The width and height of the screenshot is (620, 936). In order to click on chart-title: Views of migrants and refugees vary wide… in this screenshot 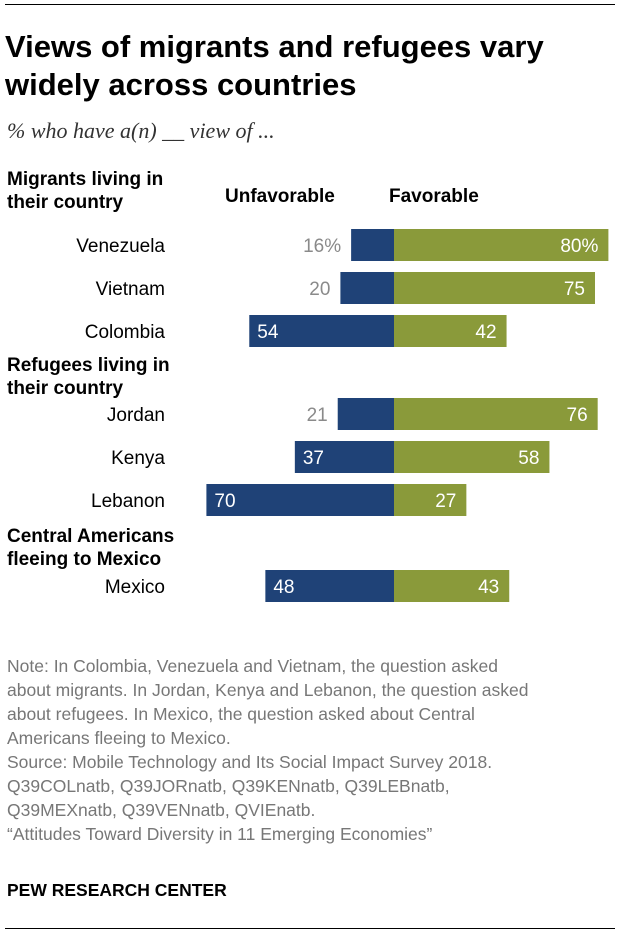, I will do `click(274, 65)`.